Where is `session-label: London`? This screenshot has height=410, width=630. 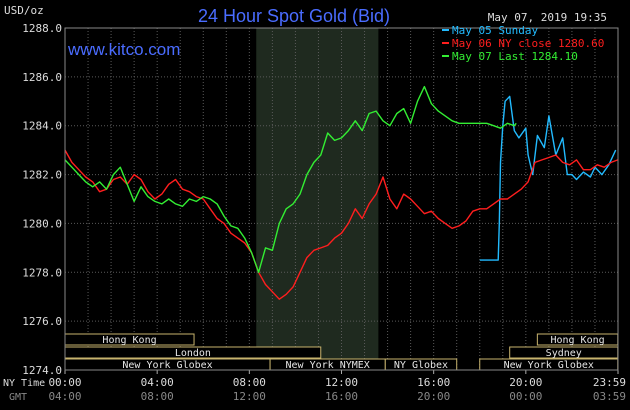 session-label: London is located at coordinates (193, 353).